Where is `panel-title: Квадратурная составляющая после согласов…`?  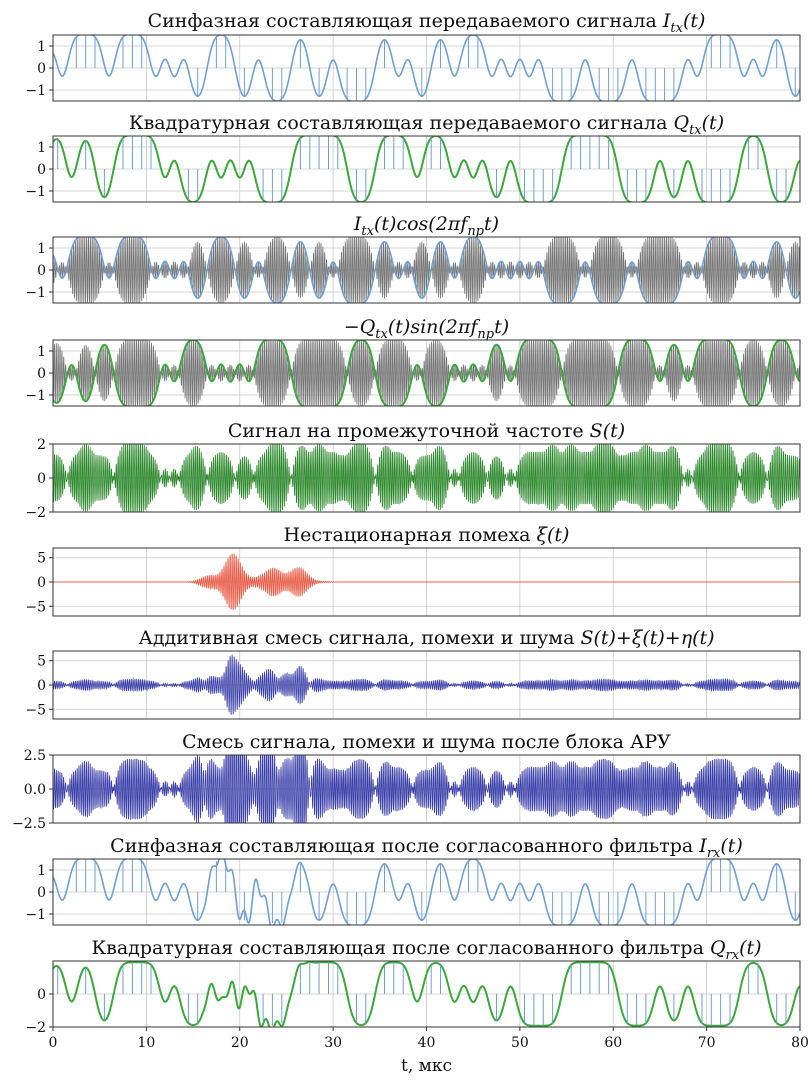 panel-title: Квадратурная составляющая после согласов… is located at coordinates (426, 950).